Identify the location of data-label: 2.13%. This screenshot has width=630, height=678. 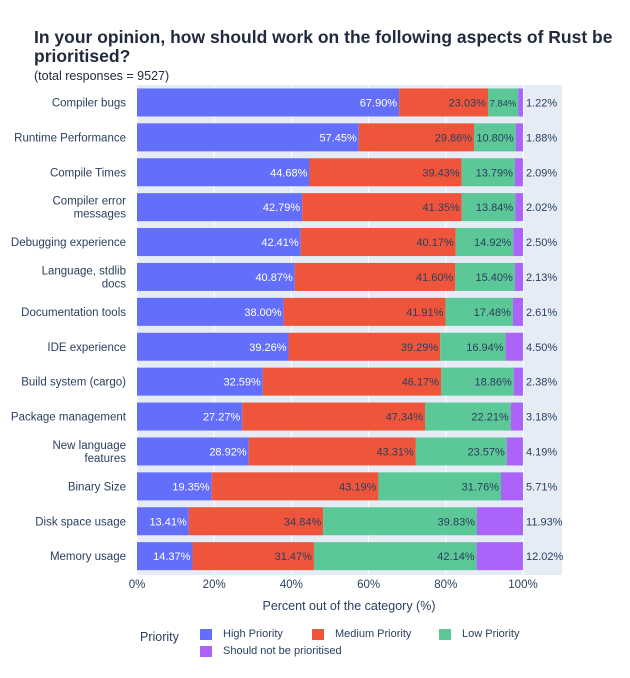
(541, 278).